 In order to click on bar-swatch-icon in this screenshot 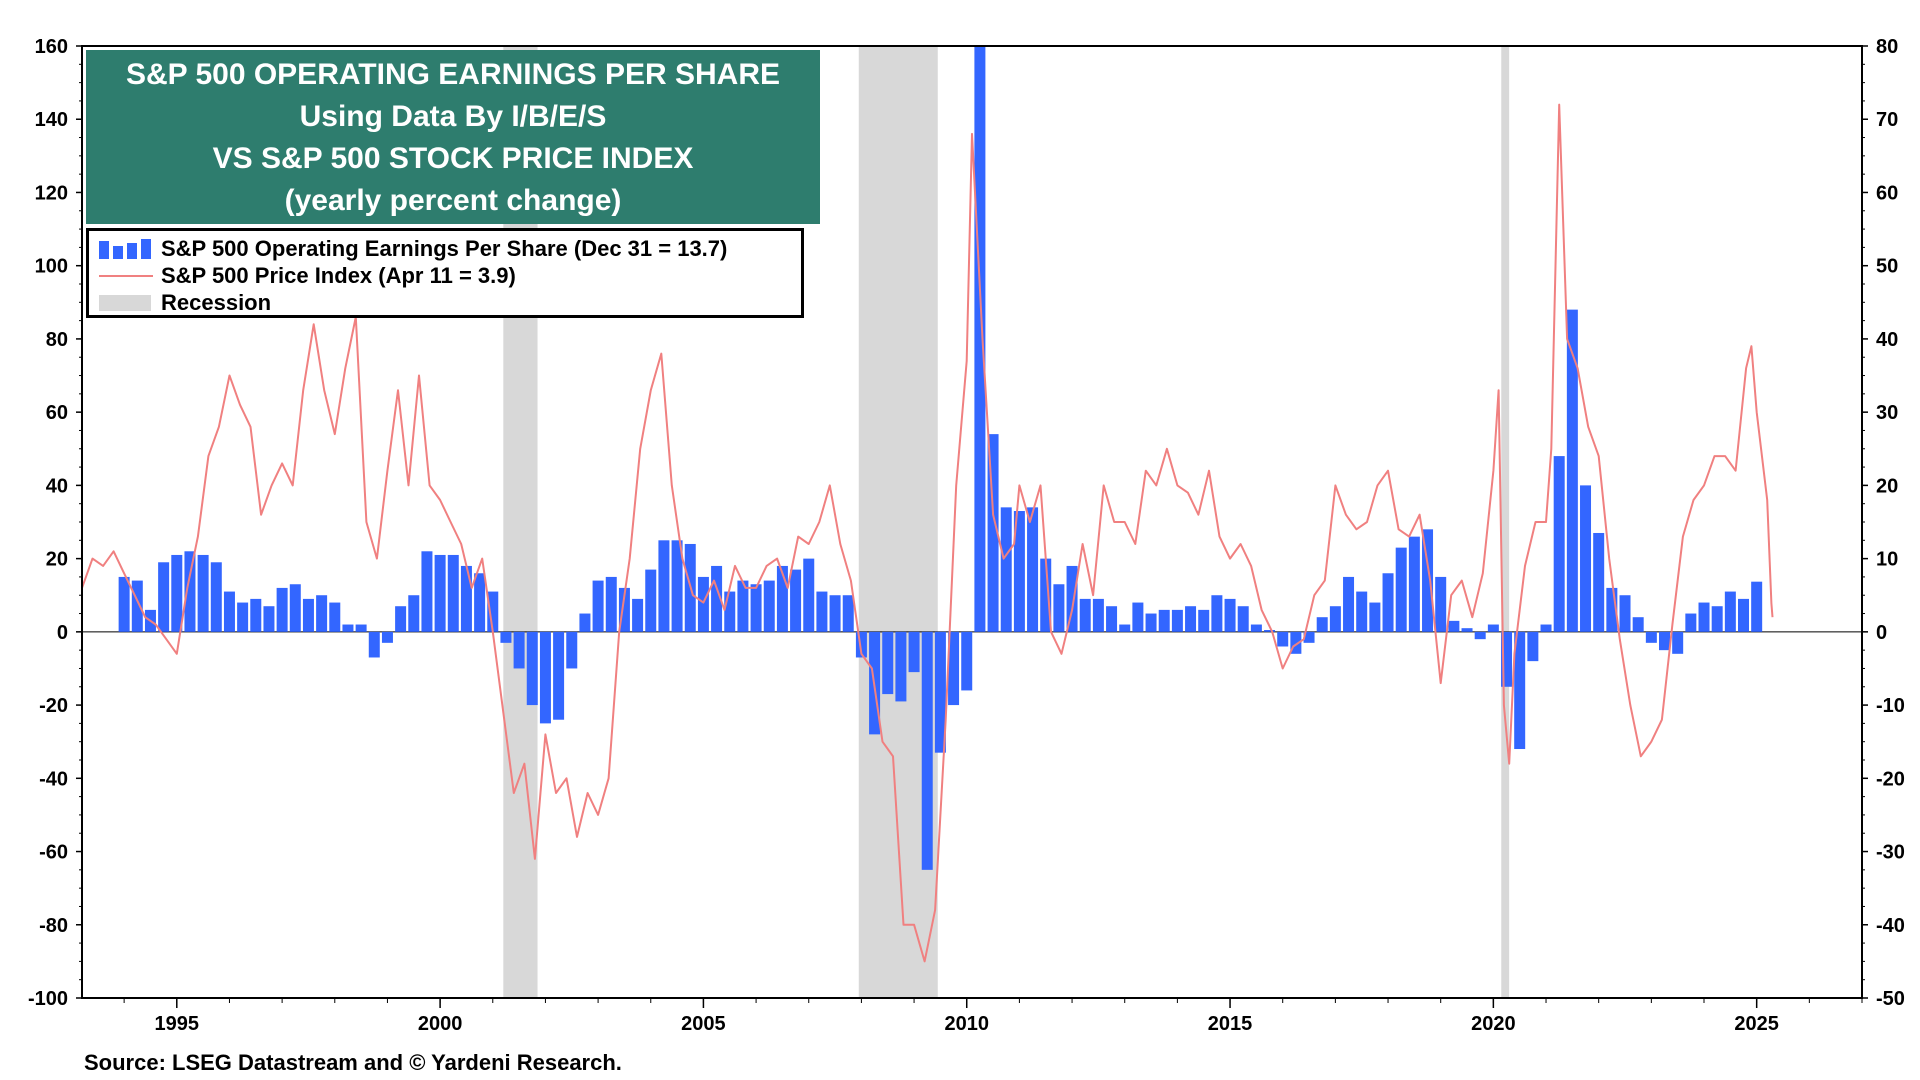, I will do `click(125, 249)`.